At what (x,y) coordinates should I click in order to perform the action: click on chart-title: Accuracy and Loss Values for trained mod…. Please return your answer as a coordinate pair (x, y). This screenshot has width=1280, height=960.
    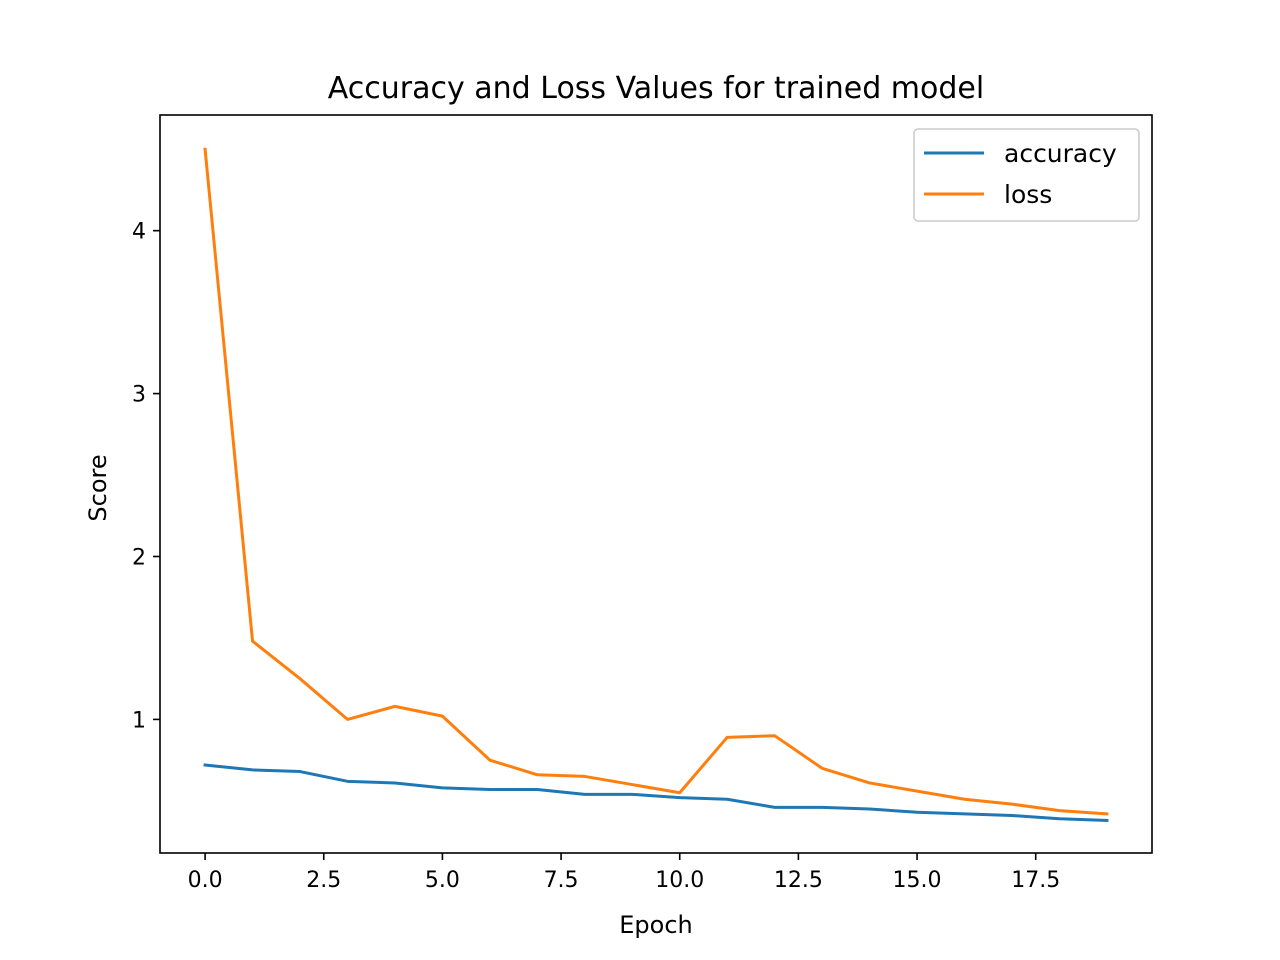
    Looking at the image, I should click on (656, 88).